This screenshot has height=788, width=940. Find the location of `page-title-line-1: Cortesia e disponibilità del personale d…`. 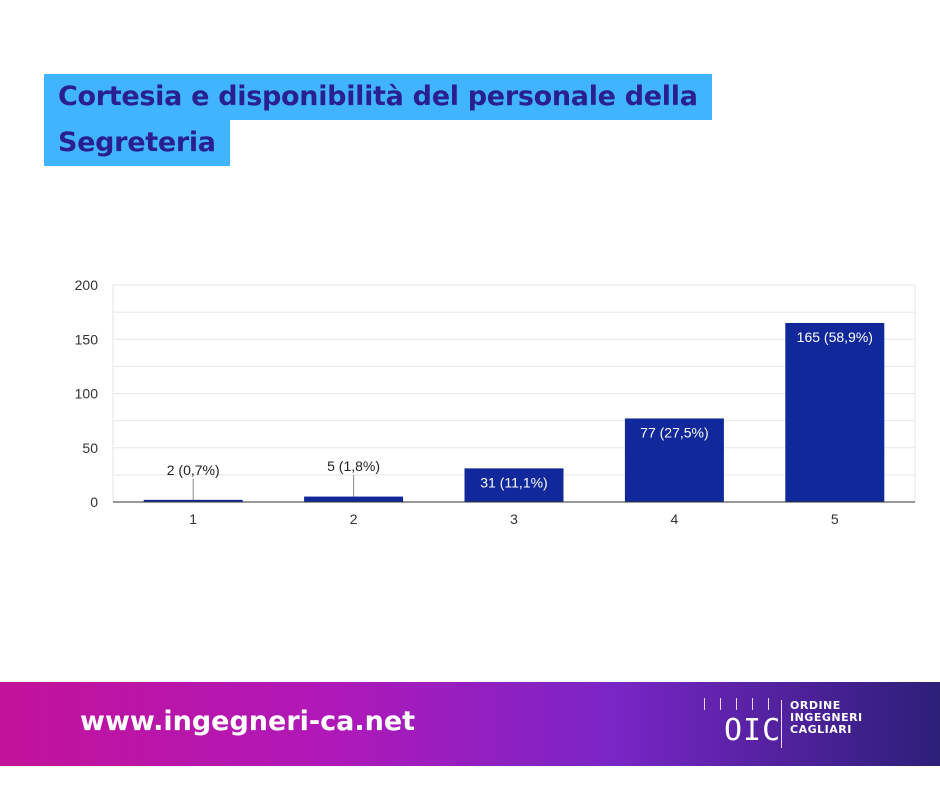

page-title-line-1: Cortesia e disponibilità del personale d… is located at coordinates (378, 97).